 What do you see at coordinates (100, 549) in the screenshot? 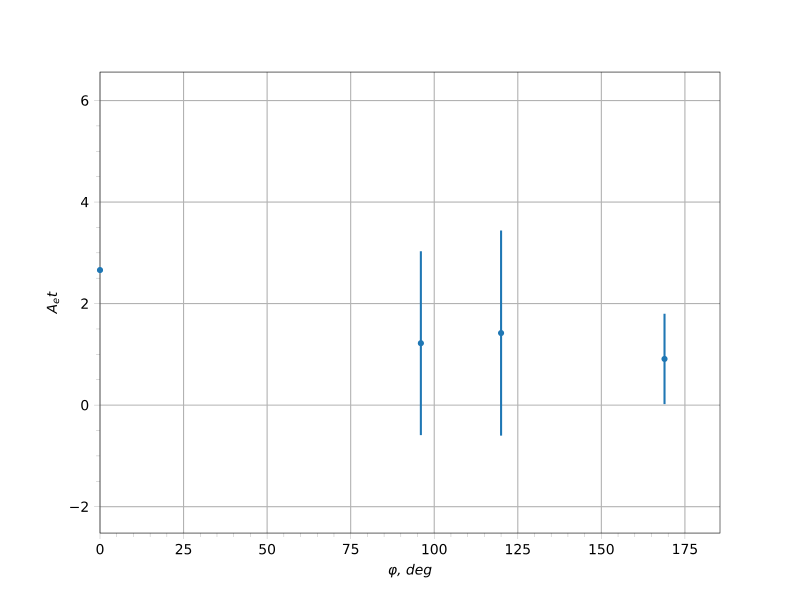
I see `x-tick-label: 0` at bounding box center [100, 549].